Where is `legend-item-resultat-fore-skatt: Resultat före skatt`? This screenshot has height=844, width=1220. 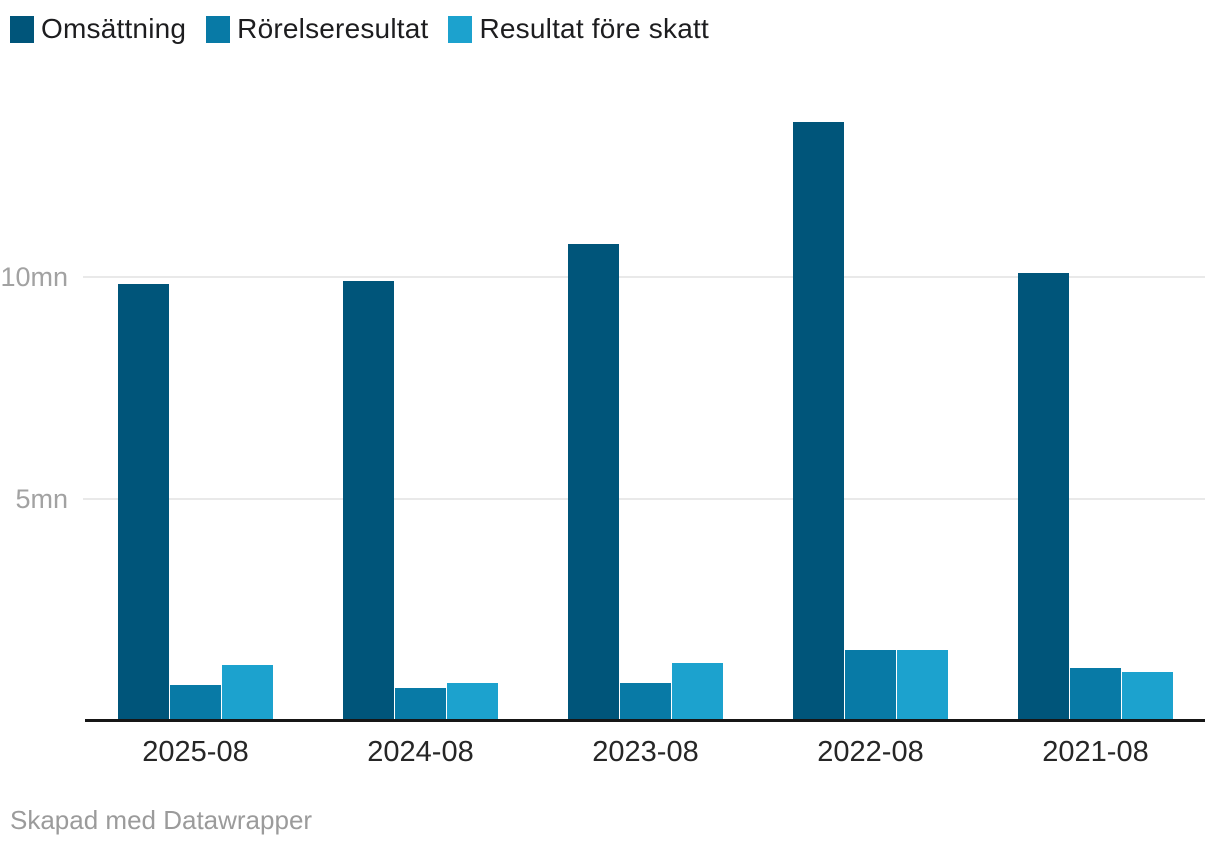 legend-item-resultat-fore-skatt: Resultat före skatt is located at coordinates (578, 29).